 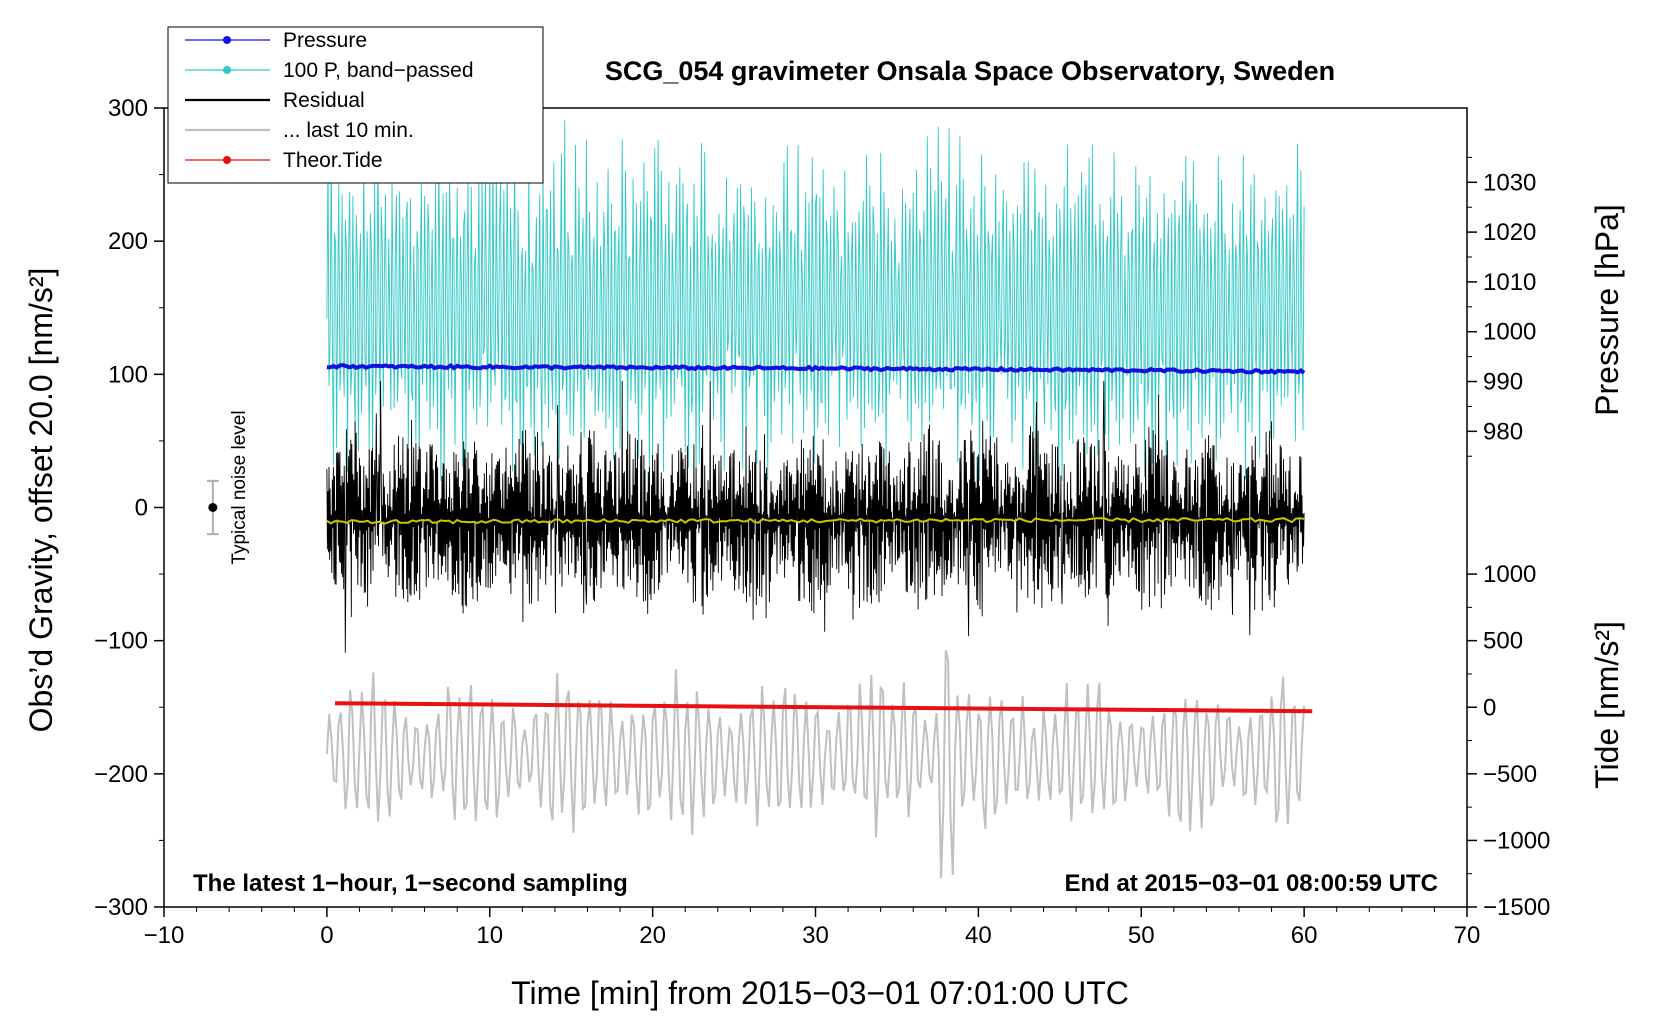 What do you see at coordinates (820, 993) in the screenshot?
I see `x-axis-label: Time [min] from 2015−03−01 07:01:00 UTC` at bounding box center [820, 993].